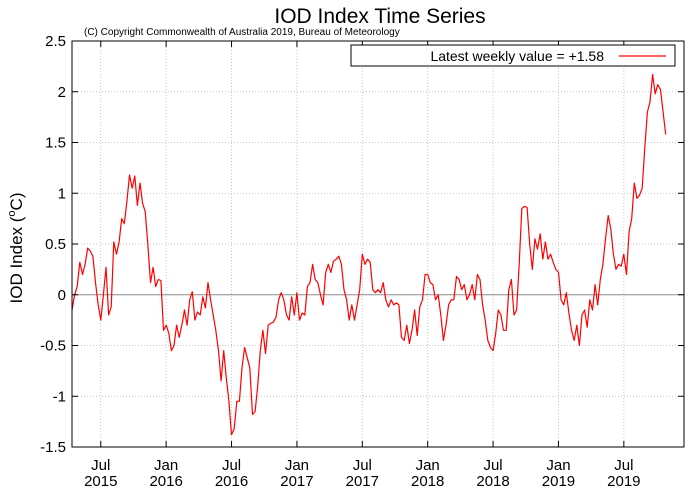 The image size is (696, 495). What do you see at coordinates (100, 481) in the screenshot?
I see `x-tick-label-year: 2015` at bounding box center [100, 481].